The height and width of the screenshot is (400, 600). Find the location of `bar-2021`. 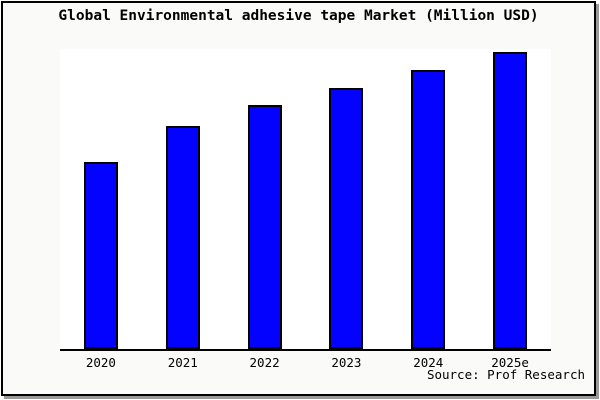

bar-2021 is located at coordinates (182, 237).